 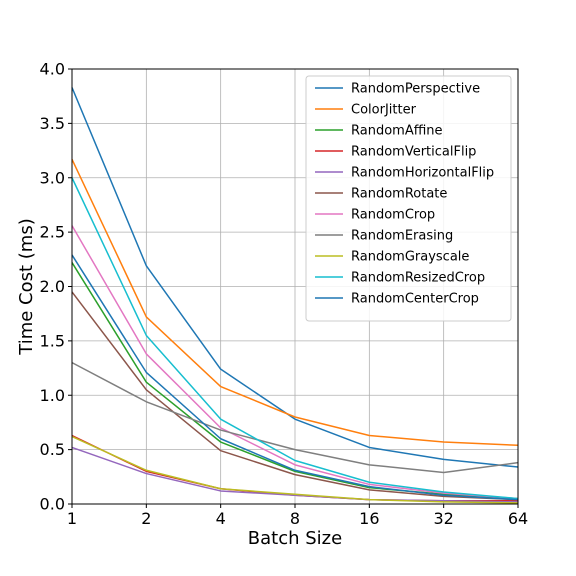 I want to click on x-tick-label: 64, so click(x=518, y=518).